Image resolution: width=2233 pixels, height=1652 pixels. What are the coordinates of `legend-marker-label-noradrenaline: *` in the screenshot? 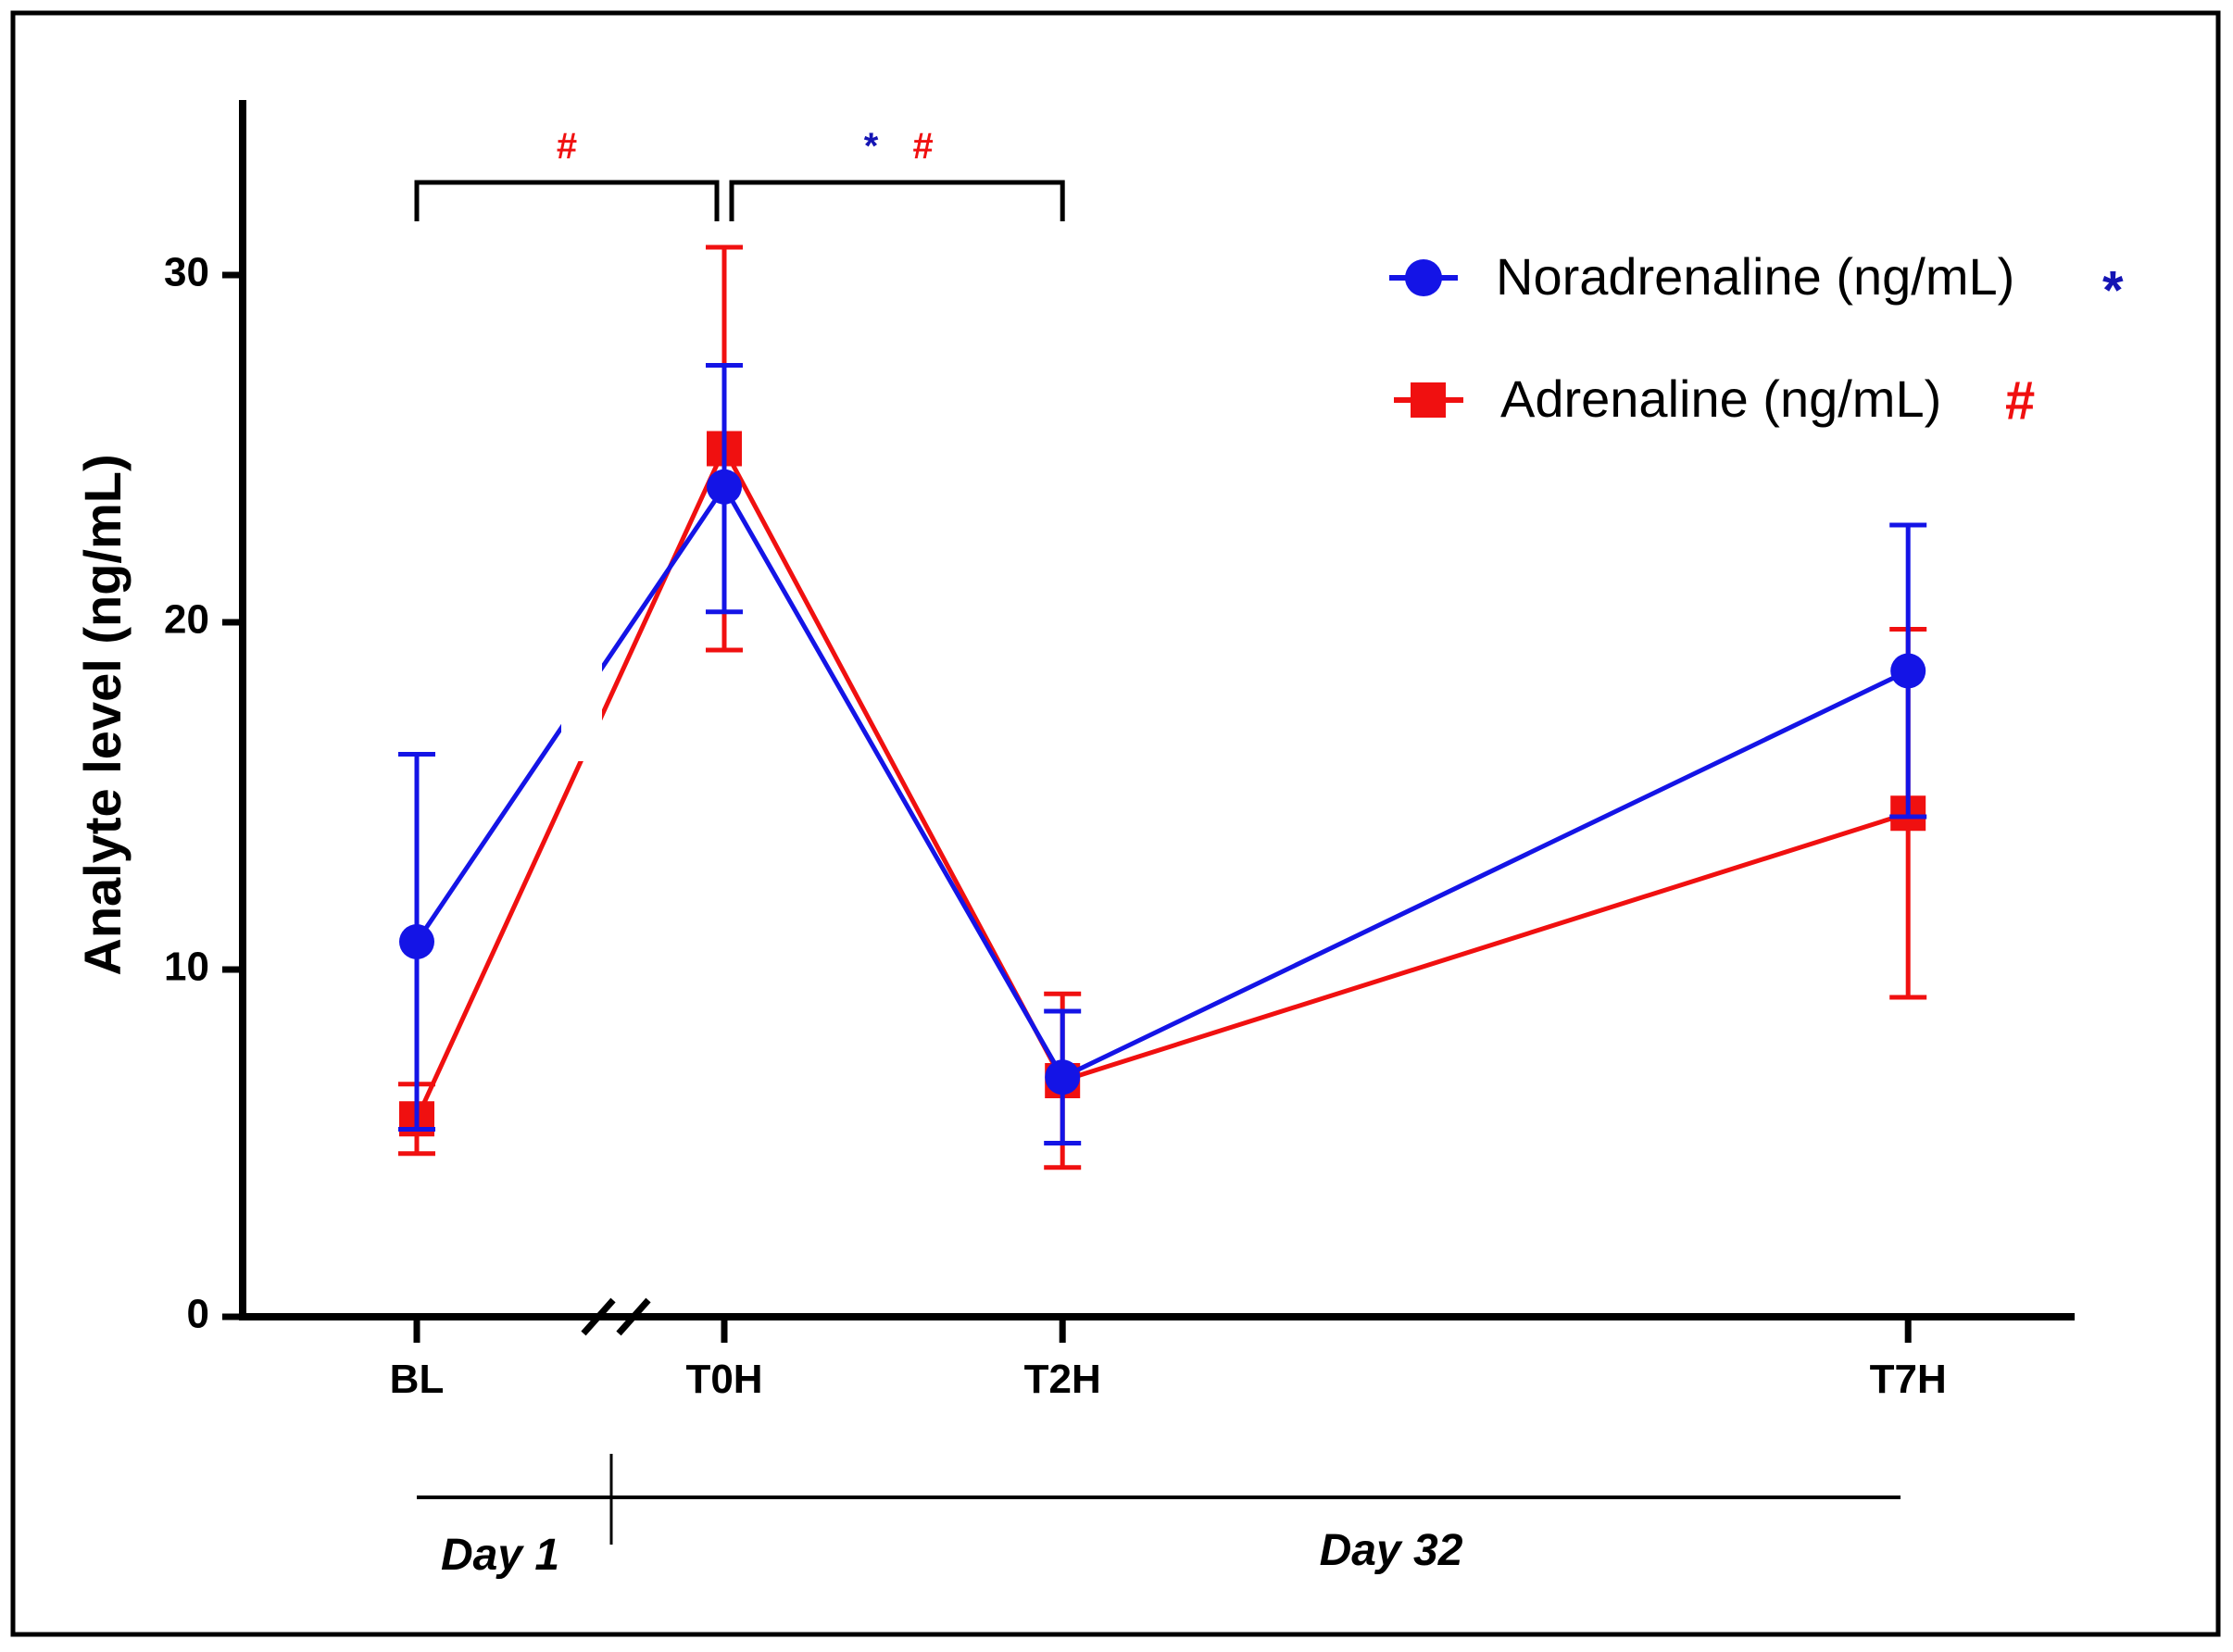 It's located at (2113, 290).